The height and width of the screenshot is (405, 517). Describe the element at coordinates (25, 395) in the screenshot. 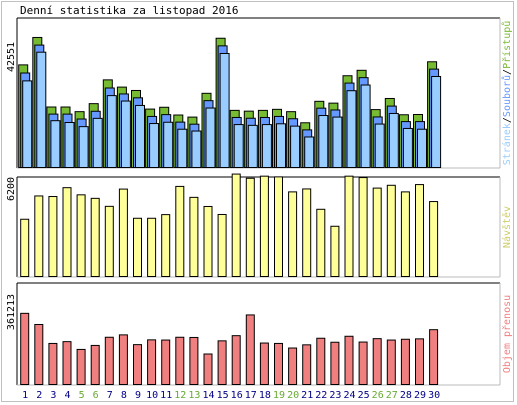

I see `x-tick-label-1: 1` at that location.